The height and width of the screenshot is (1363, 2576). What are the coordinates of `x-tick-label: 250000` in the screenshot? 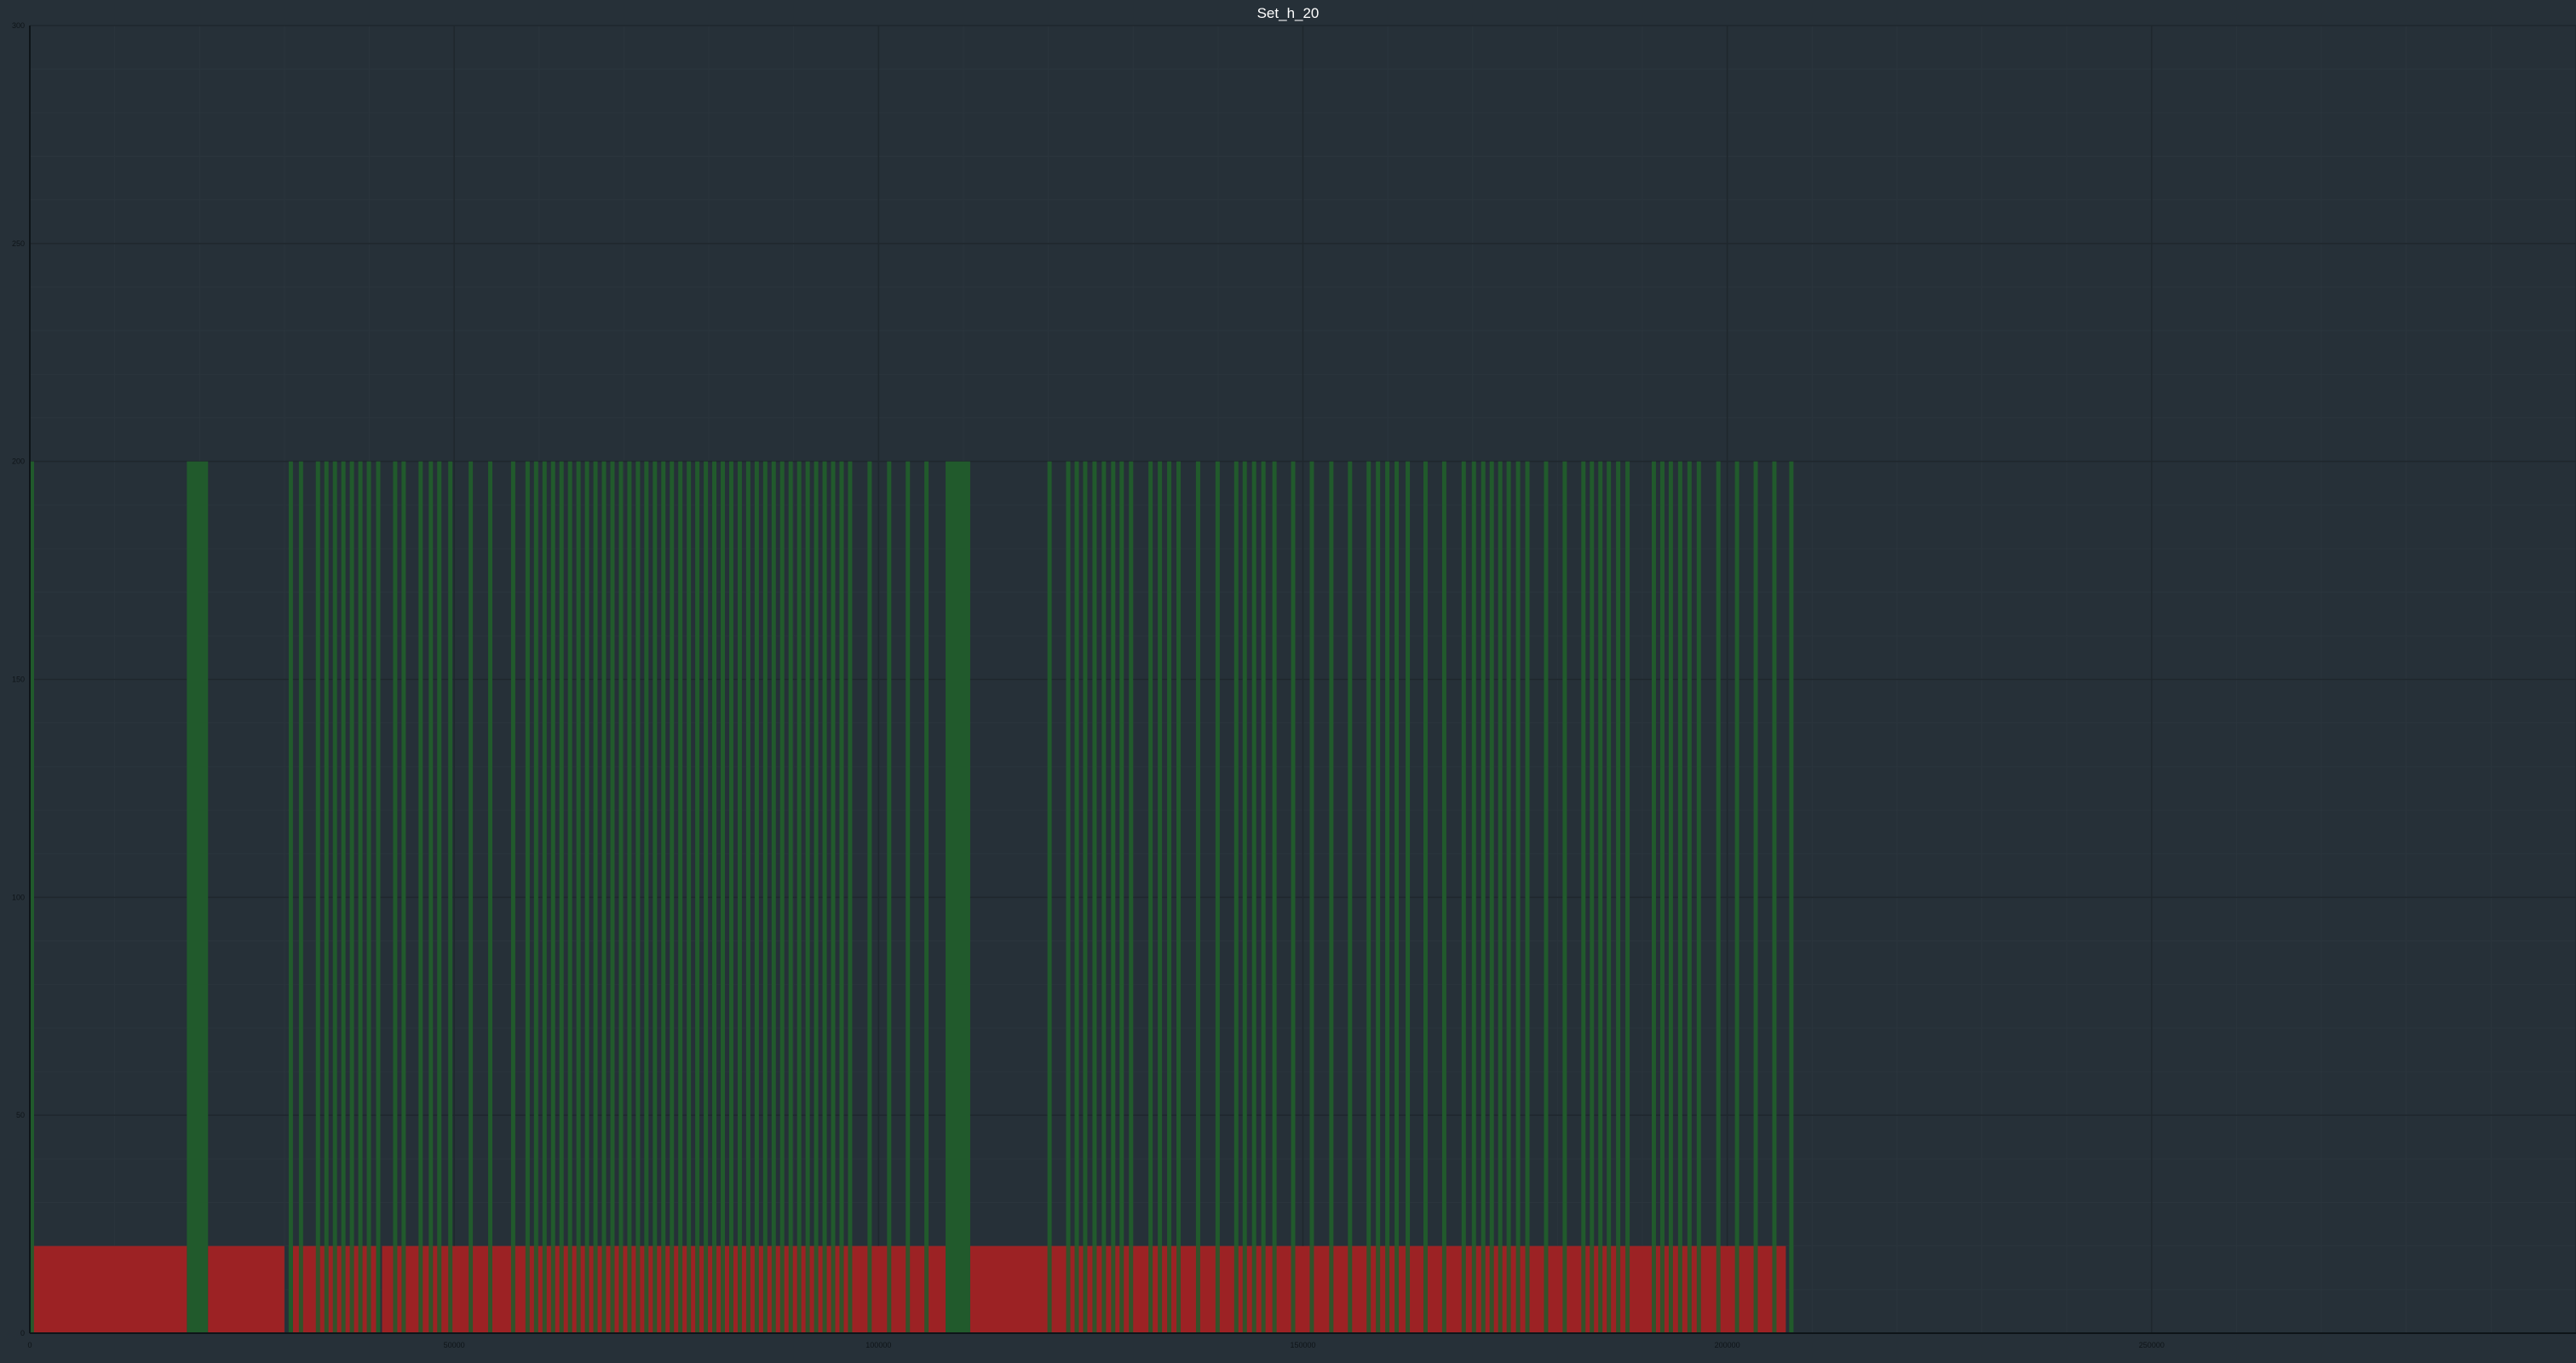 It's located at (2152, 1345).